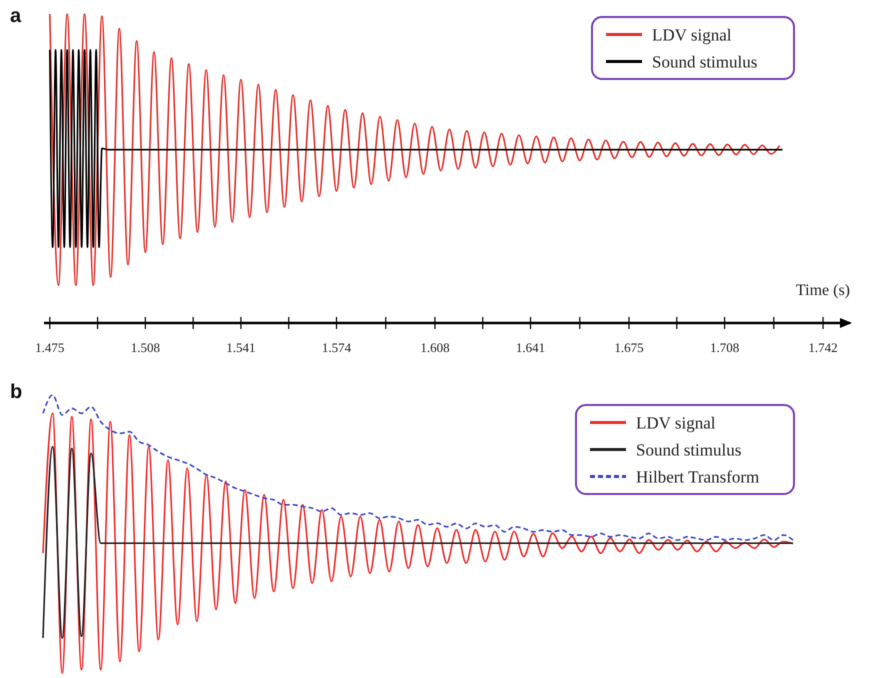 This screenshot has height=678, width=876. What do you see at coordinates (629, 347) in the screenshot?
I see `x-tick-label: 1.675` at bounding box center [629, 347].